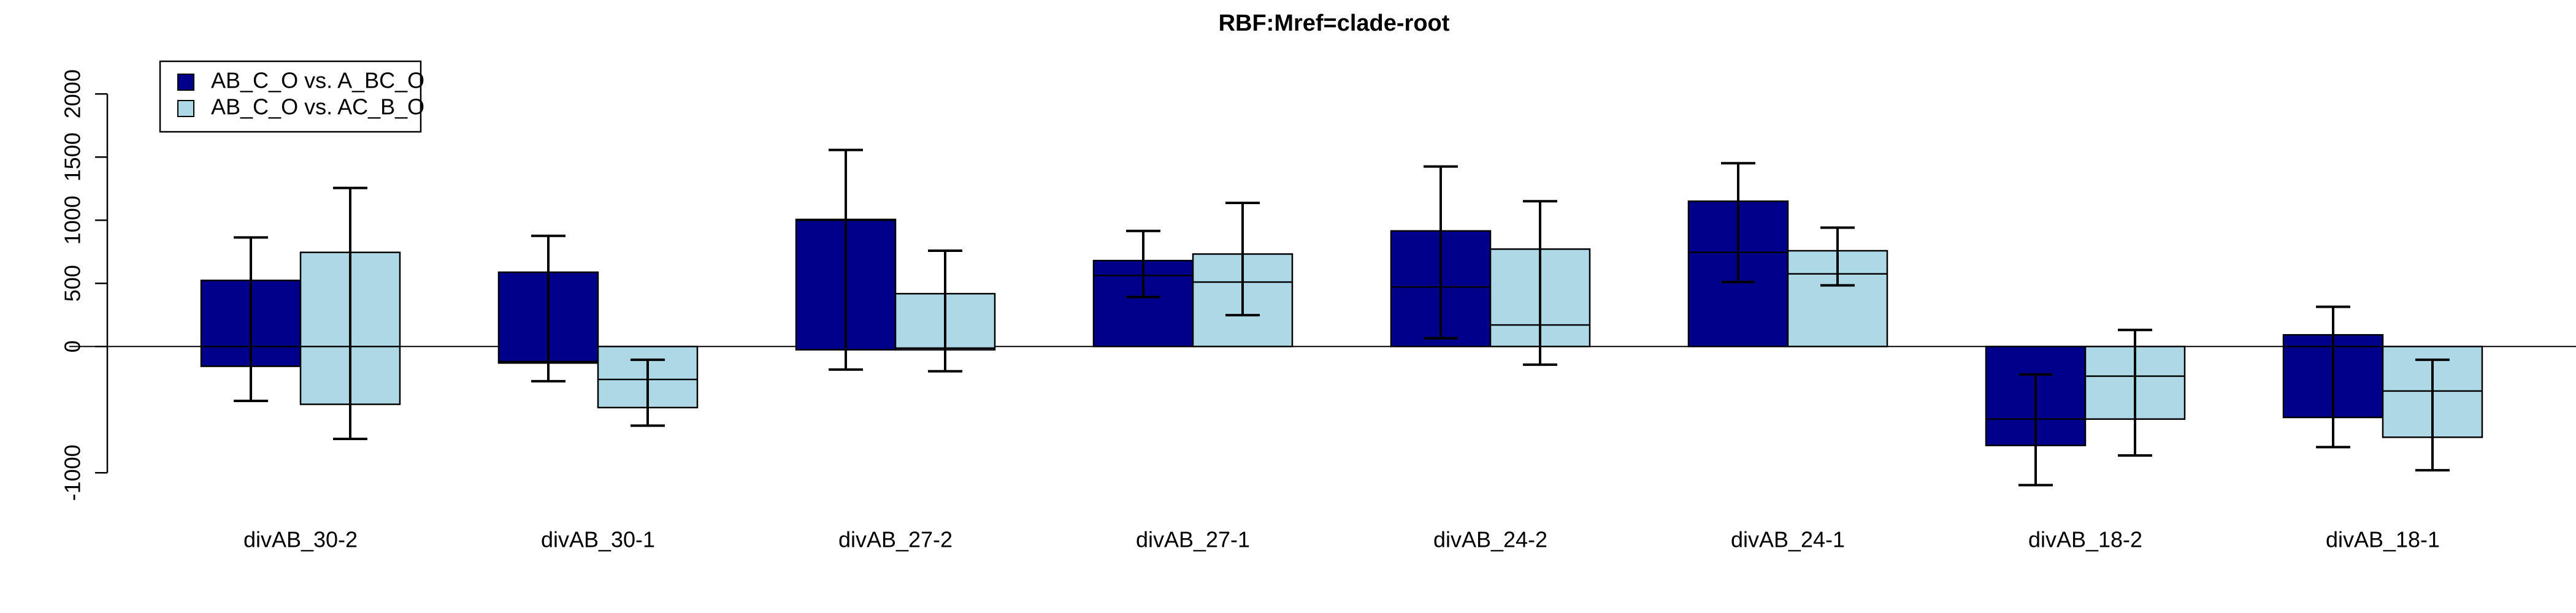 The width and height of the screenshot is (2576, 613). I want to click on legend-box, so click(290, 97).